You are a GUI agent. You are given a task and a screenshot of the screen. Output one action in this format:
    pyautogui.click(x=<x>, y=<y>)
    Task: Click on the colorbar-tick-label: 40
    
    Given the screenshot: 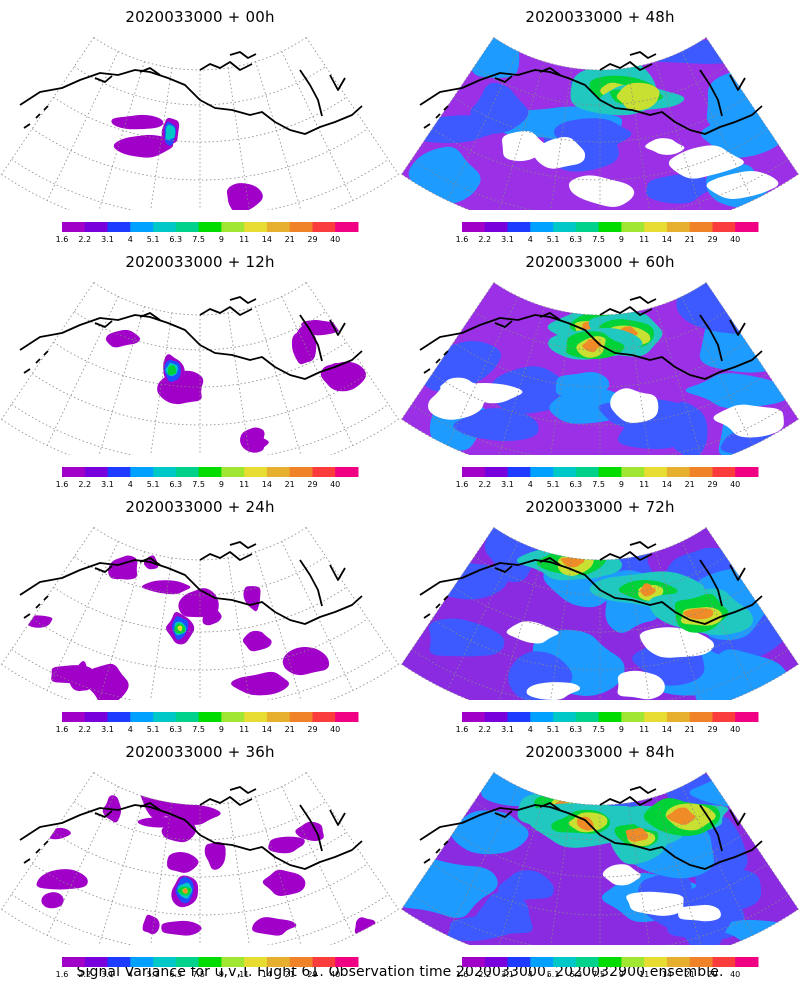 What is the action you would take?
    pyautogui.click(x=335, y=729)
    